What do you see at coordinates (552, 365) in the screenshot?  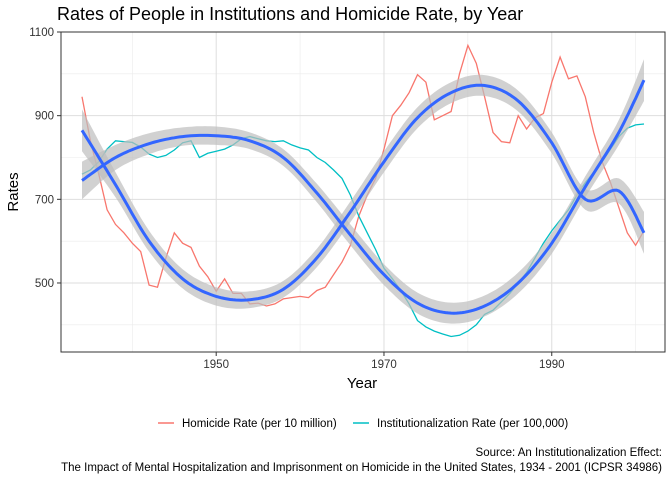 I see `x-tick-label: 1990` at bounding box center [552, 365].